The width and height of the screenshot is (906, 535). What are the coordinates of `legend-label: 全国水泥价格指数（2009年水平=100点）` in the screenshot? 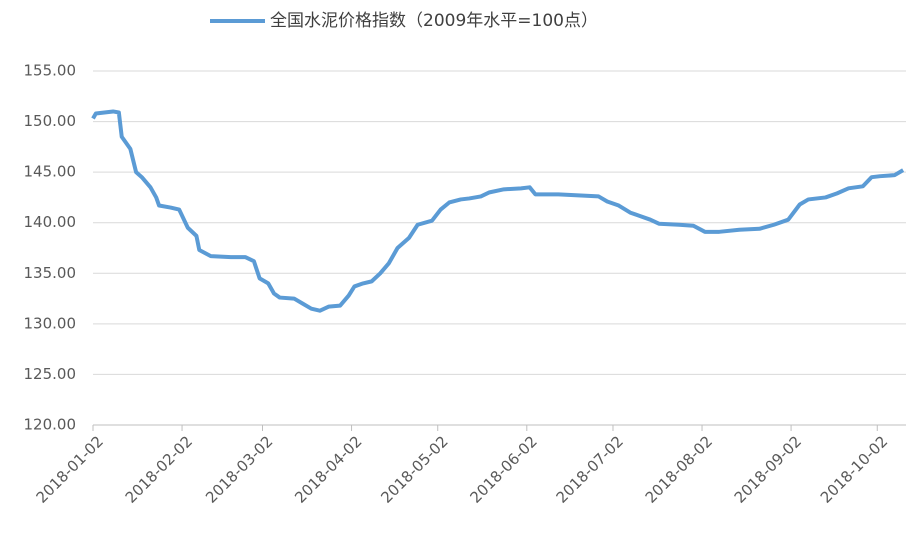 It's located at (434, 21).